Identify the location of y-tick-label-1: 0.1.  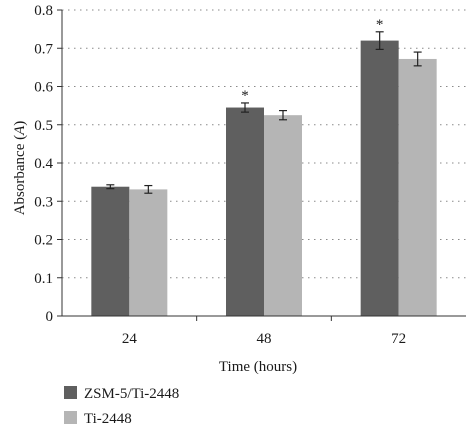
(43, 279).